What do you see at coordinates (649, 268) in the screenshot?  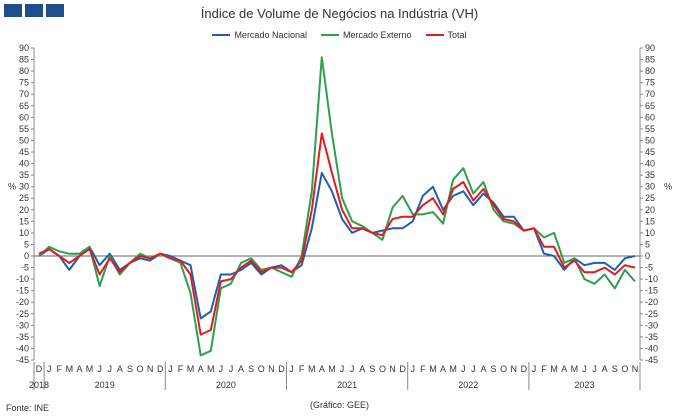 I see `y-tick-label-right: -5` at bounding box center [649, 268].